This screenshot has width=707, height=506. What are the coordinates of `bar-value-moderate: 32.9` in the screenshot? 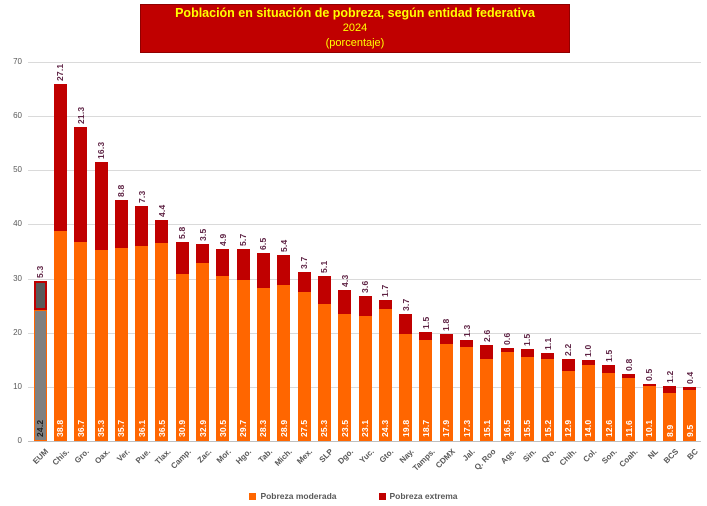 It's located at (202, 428).